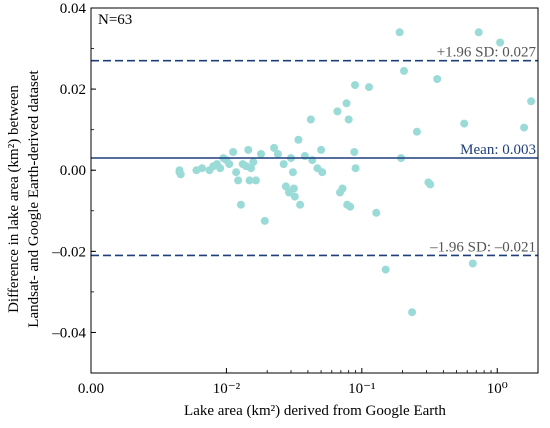 This screenshot has height=428, width=550. I want to click on y-tick-label: 0.00, so click(73, 171).